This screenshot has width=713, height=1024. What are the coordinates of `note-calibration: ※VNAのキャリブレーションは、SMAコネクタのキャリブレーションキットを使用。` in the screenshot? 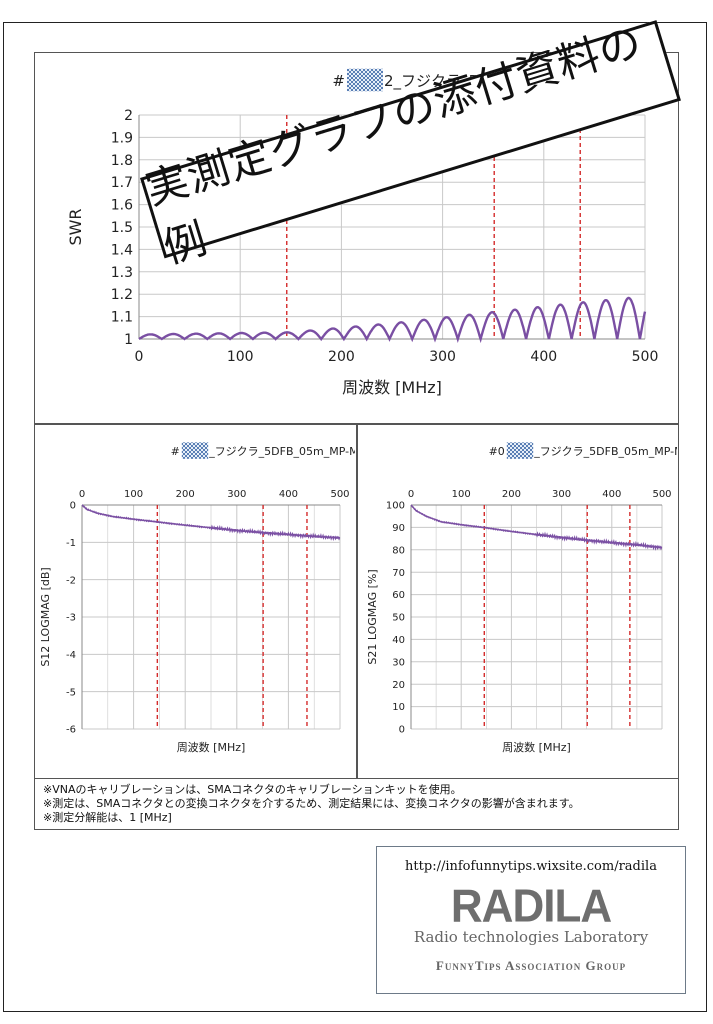 It's located at (252, 789).